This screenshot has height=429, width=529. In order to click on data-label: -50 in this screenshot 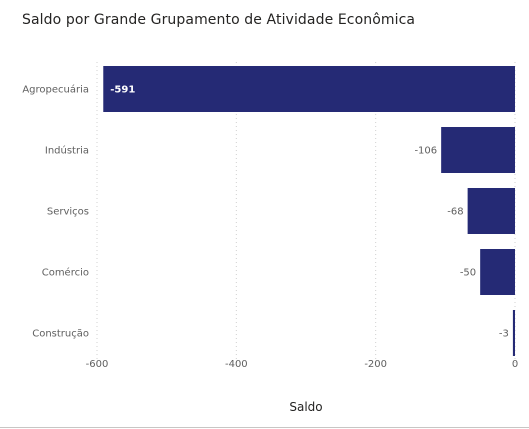, I will do `click(468, 273)`.